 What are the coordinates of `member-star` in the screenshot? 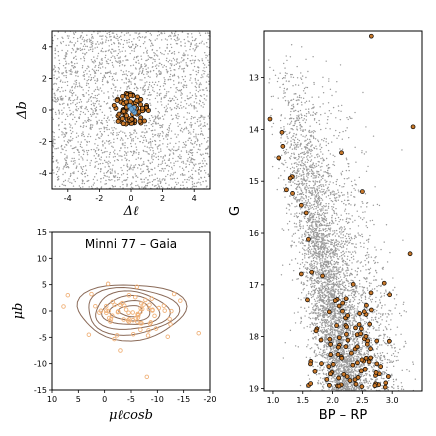 It's located at (148, 110).